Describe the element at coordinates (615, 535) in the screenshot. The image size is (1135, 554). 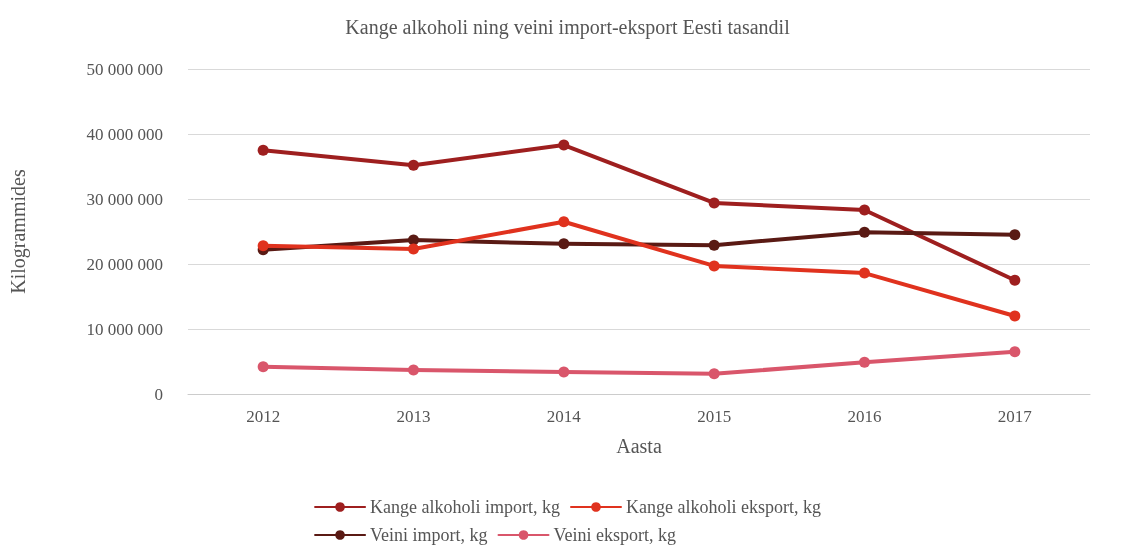
I see `legend-label: Veini eksport, kg` at that location.